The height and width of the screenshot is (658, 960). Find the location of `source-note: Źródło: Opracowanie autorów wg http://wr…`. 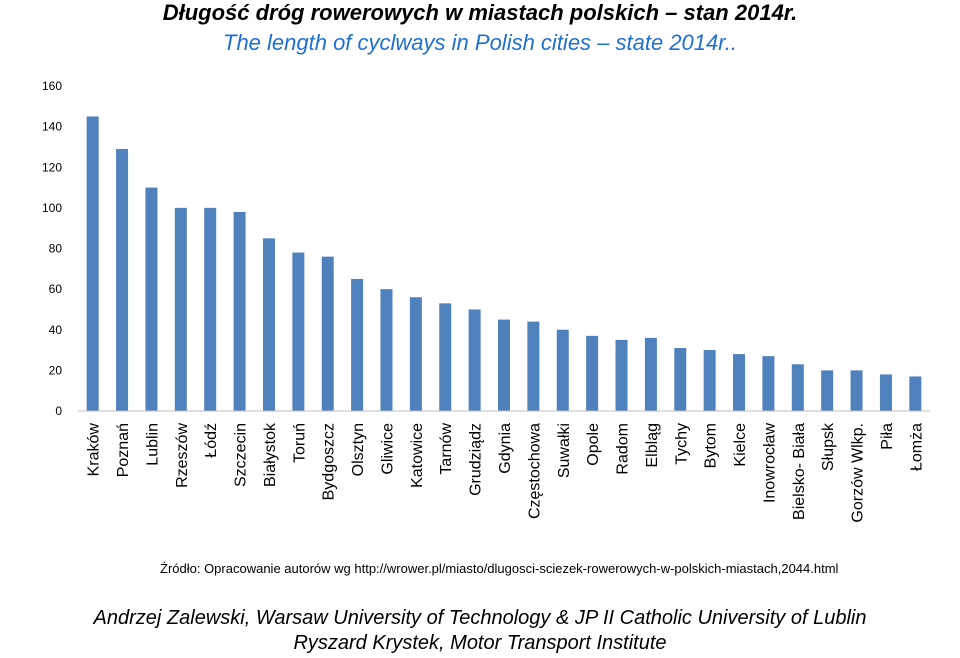

source-note: Źródło: Opracowanie autorów wg http://wr… is located at coordinates (499, 568).